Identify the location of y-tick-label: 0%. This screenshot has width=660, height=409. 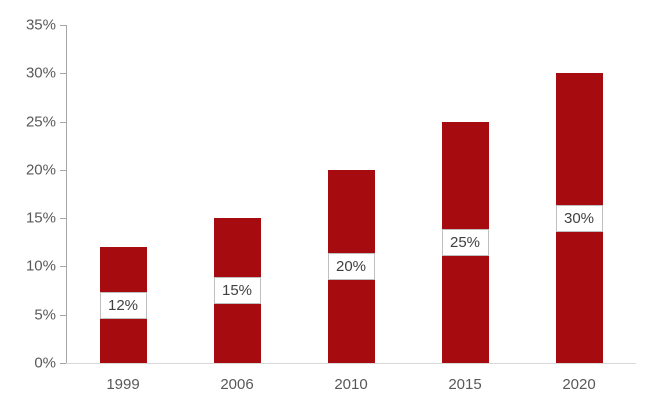
(45, 363).